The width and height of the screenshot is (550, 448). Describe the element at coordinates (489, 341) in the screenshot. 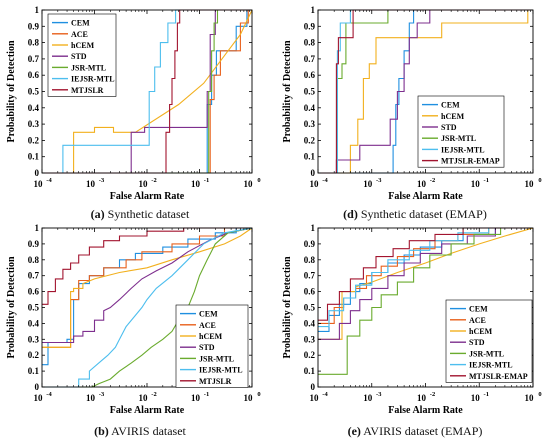

I see `legend: CEM ACE hCEM STD JSR-MTL IEJSR-MTL MTJSLR-EMAP` at that location.